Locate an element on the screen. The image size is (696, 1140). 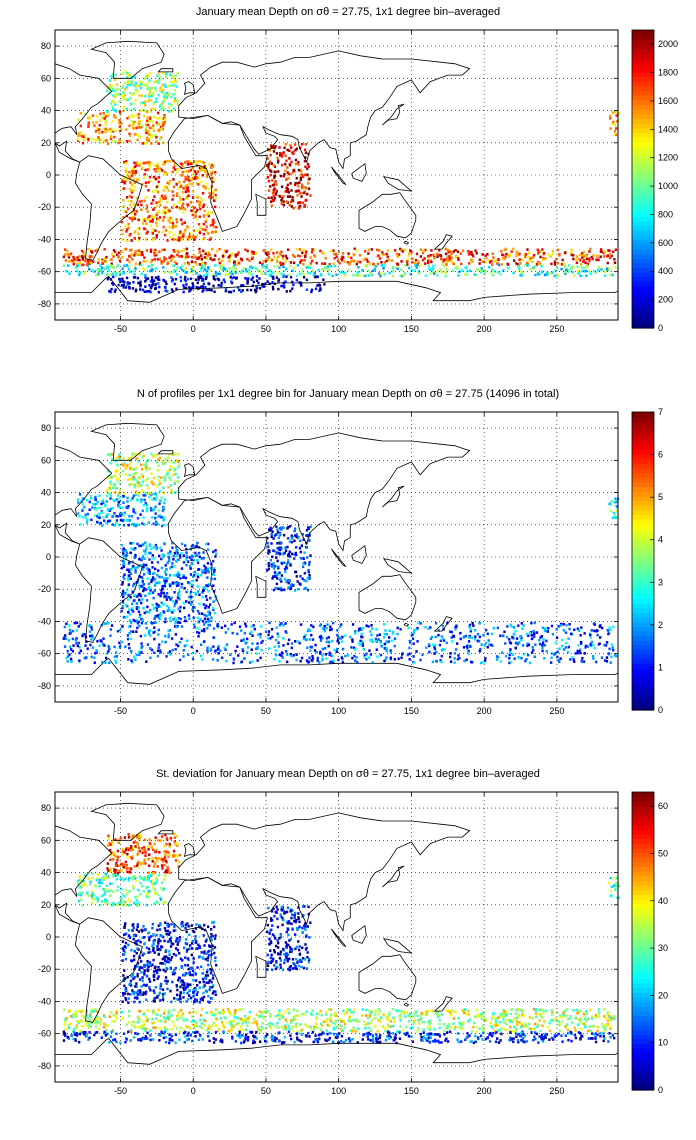
colorbar-tick-label: 1000 is located at coordinates (668, 186).